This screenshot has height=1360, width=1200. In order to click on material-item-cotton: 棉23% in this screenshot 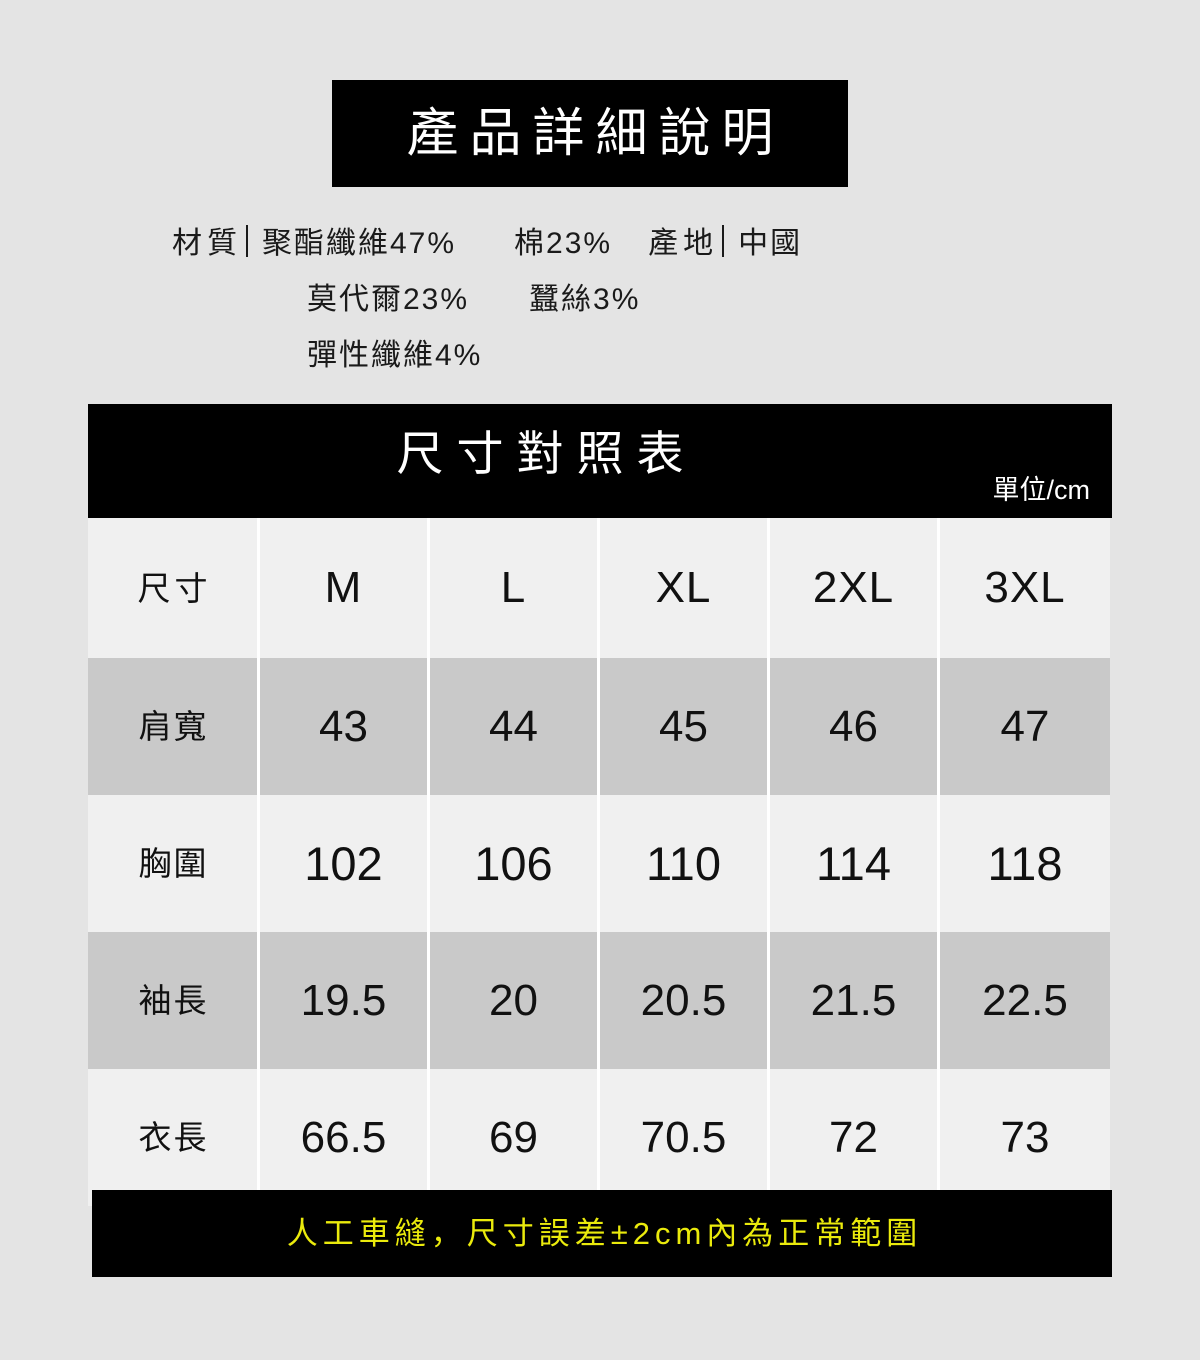, I will do `click(563, 243)`.